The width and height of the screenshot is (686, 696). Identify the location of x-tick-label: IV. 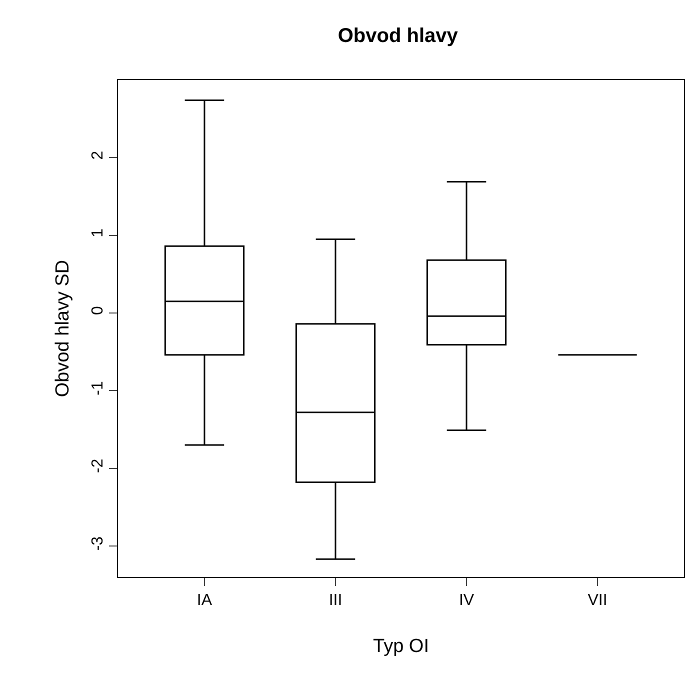
(466, 601).